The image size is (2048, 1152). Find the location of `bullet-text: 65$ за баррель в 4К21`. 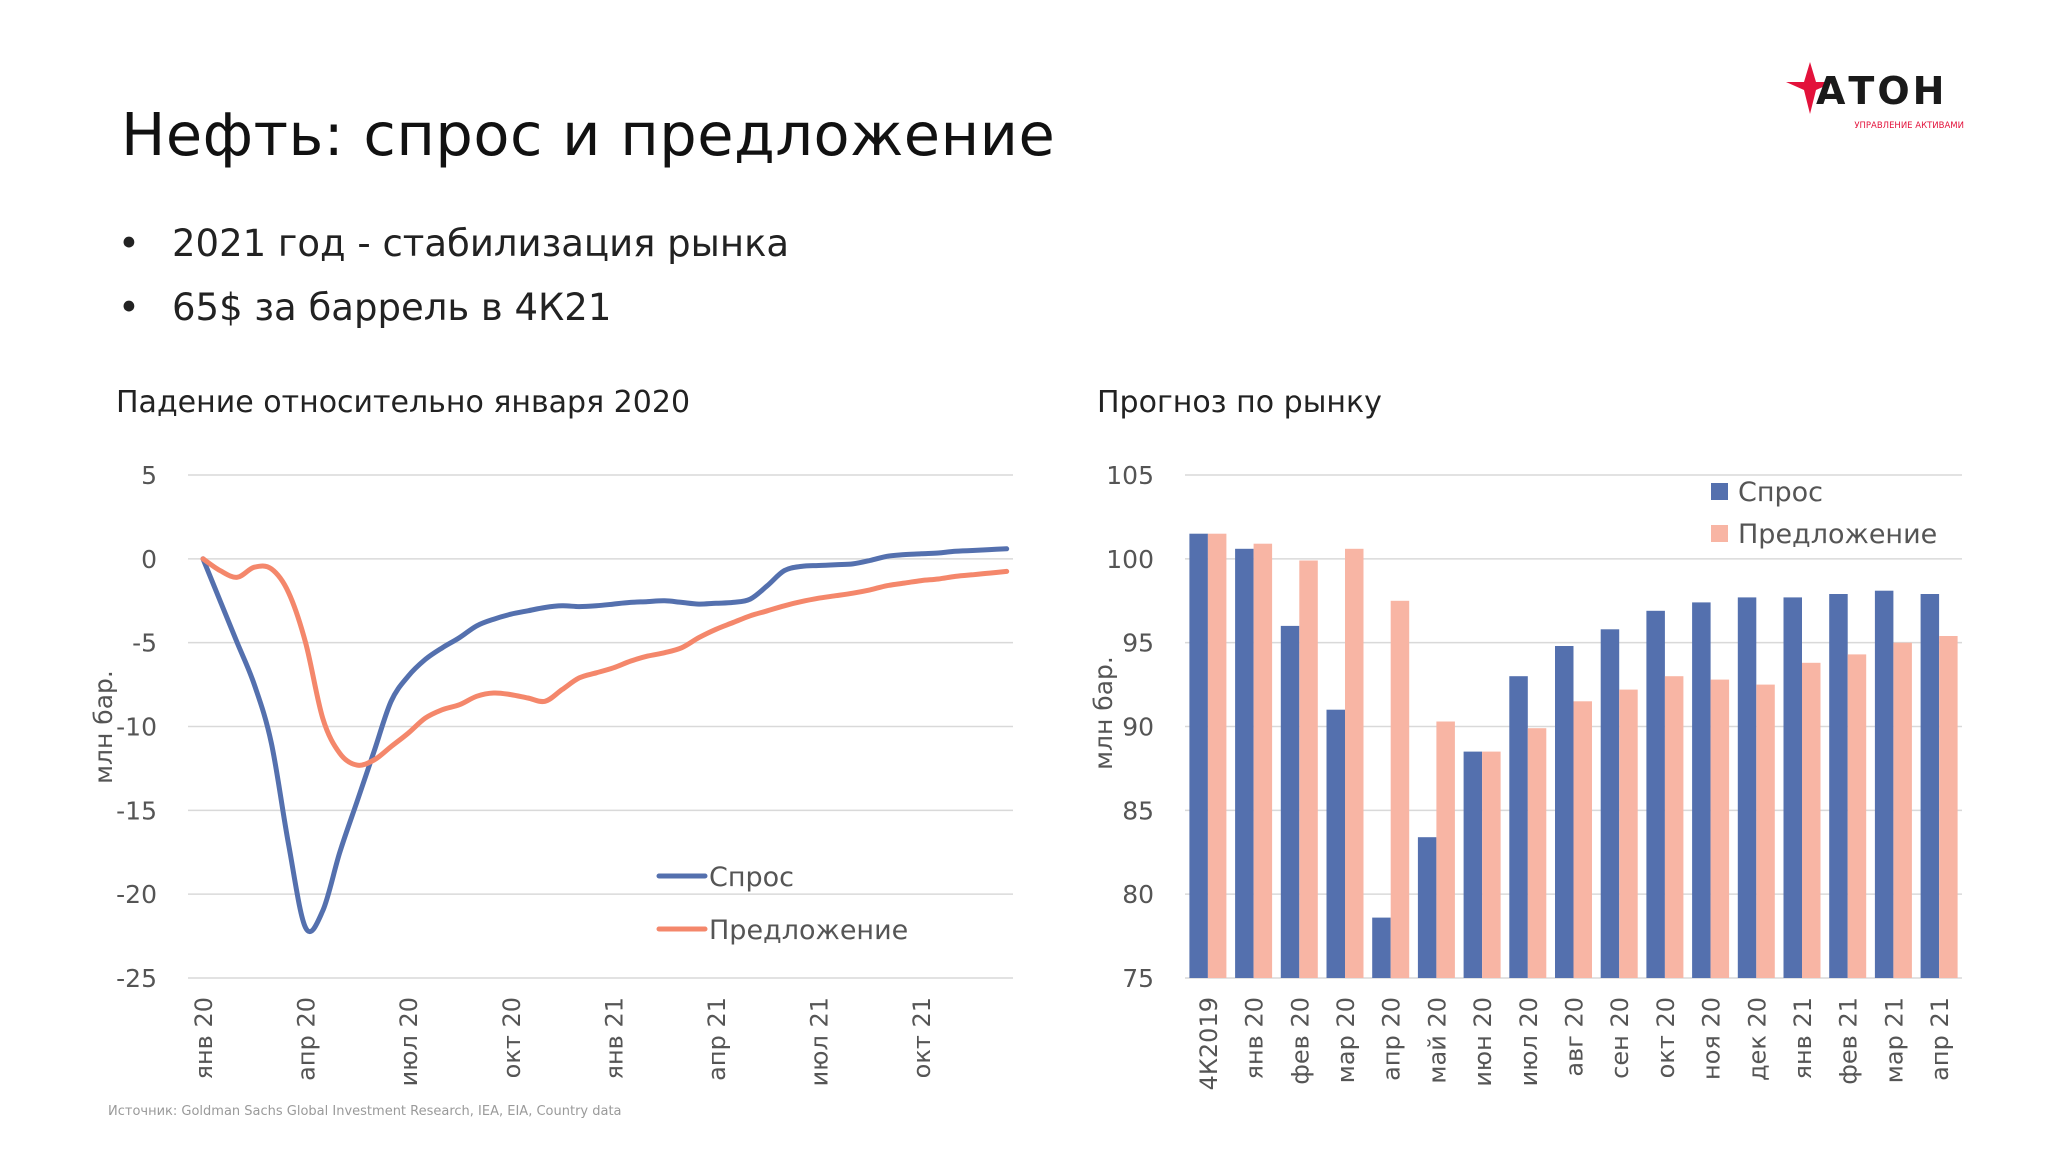

bullet-text: 65$ за баррель в 4К21 is located at coordinates (392, 307).